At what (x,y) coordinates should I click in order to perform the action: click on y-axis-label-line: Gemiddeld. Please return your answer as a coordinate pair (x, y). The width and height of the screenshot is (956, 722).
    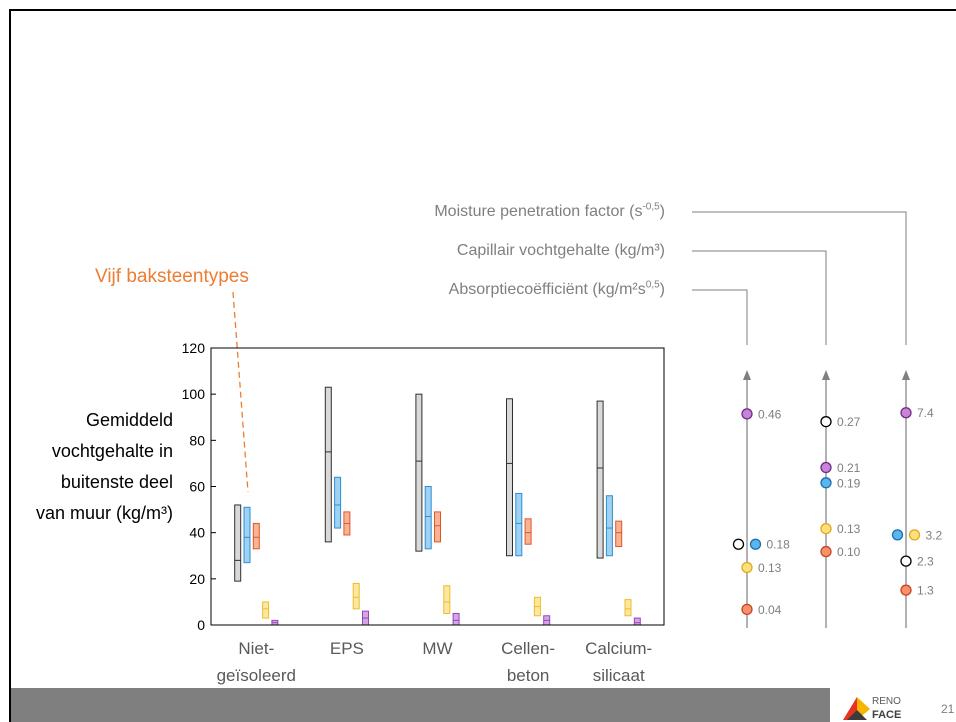
    Looking at the image, I should click on (129, 420).